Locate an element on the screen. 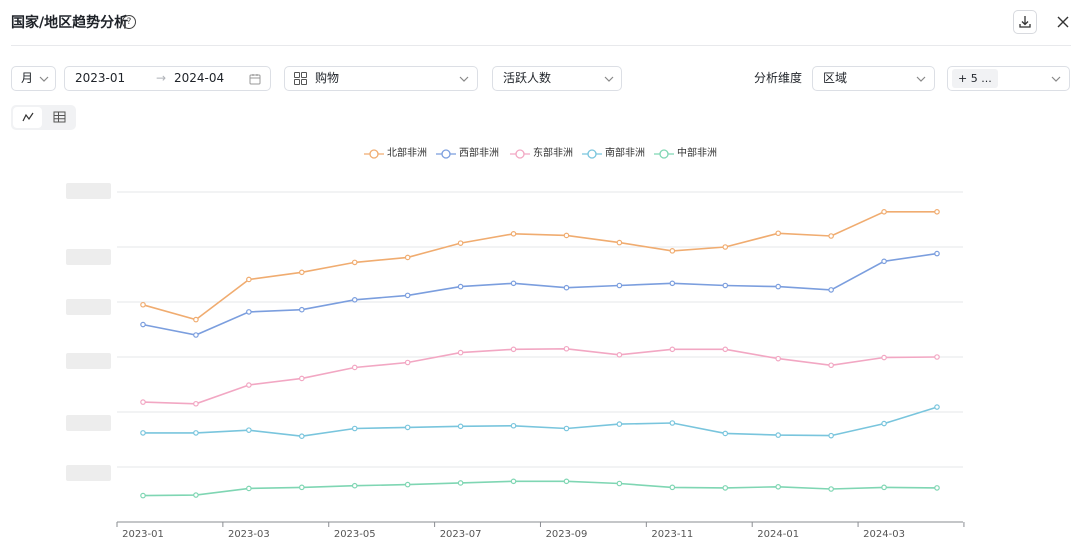 This screenshot has height=551, width=1080. header-divider is located at coordinates (541, 45).